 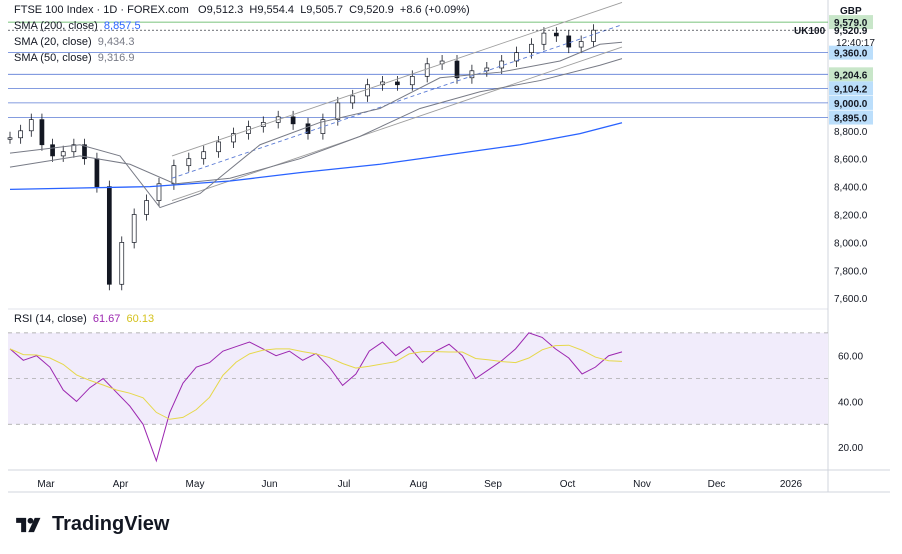 I want to click on y-tick-label: 8,600.0, so click(x=851, y=160).